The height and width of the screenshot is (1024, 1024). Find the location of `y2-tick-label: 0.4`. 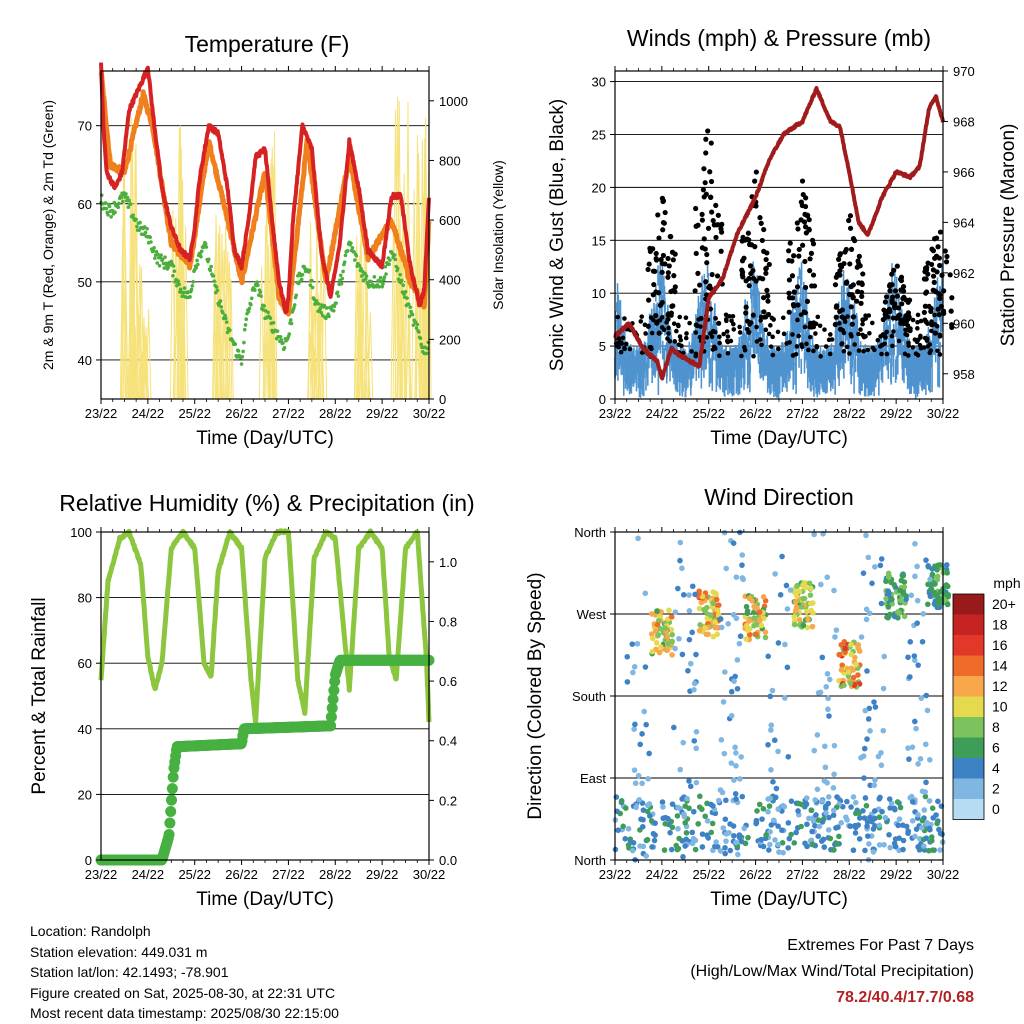

y2-tick-label: 0.4 is located at coordinates (448, 741).